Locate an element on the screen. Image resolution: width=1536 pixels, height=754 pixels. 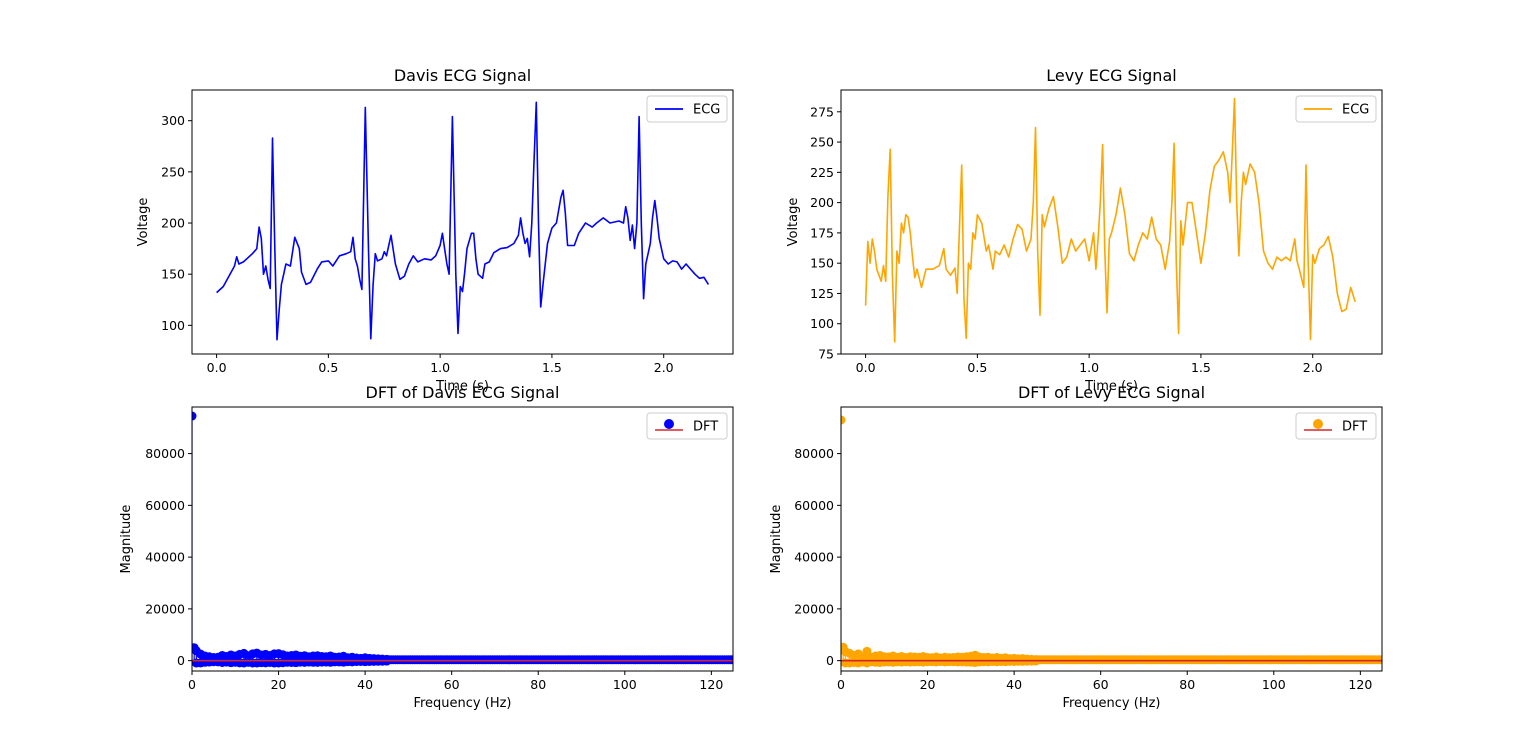
chart-title: DFT of Levy ECG Signal is located at coordinates (1111, 392).